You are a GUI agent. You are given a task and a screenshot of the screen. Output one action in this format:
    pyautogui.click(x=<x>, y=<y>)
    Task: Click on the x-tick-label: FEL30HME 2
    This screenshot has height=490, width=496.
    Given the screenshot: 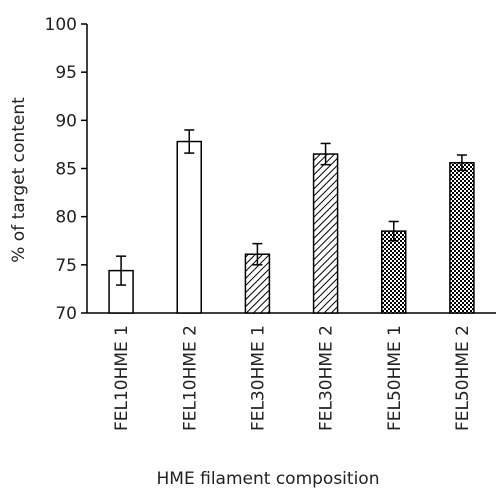 What is the action you would take?
    pyautogui.click(x=327, y=378)
    